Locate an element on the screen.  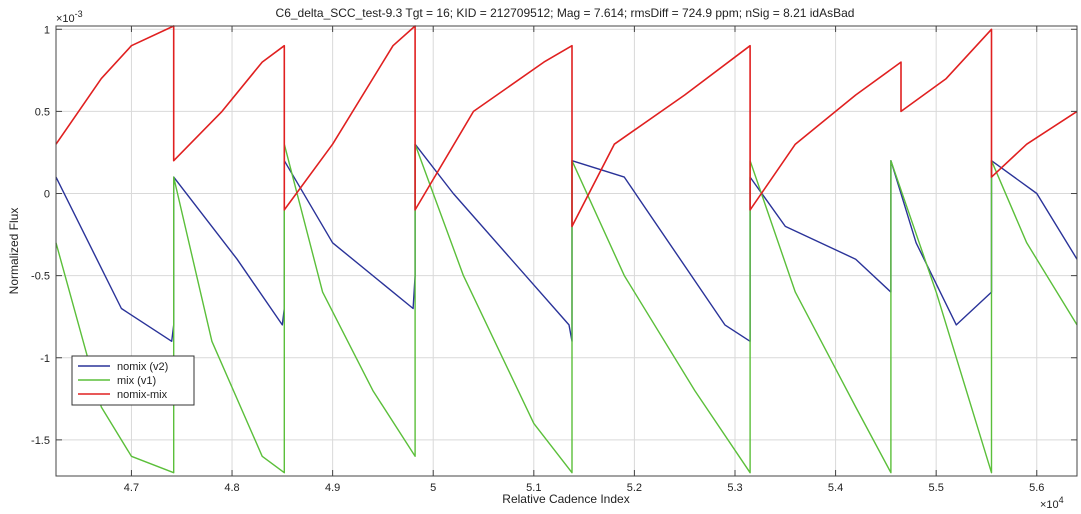
x-tick-label: 5.1 is located at coordinates (533, 488).